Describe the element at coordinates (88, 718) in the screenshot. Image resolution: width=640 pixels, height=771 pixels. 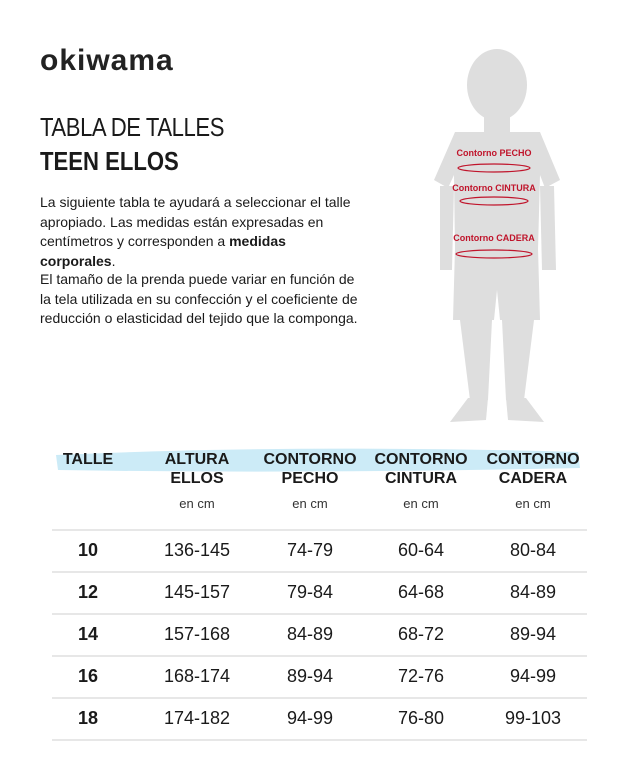
I see `size-cell: 18` at that location.